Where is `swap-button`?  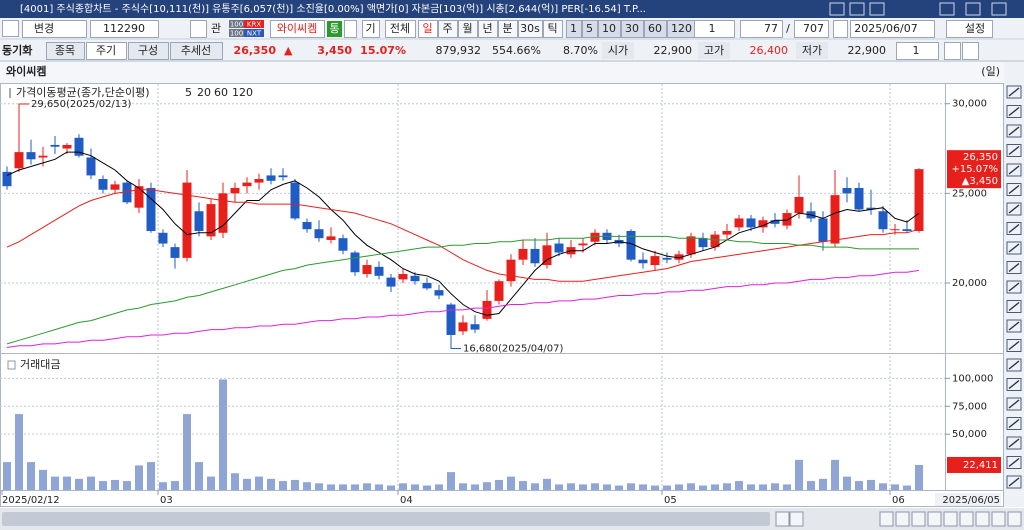 swap-button is located at coordinates (970, 51).